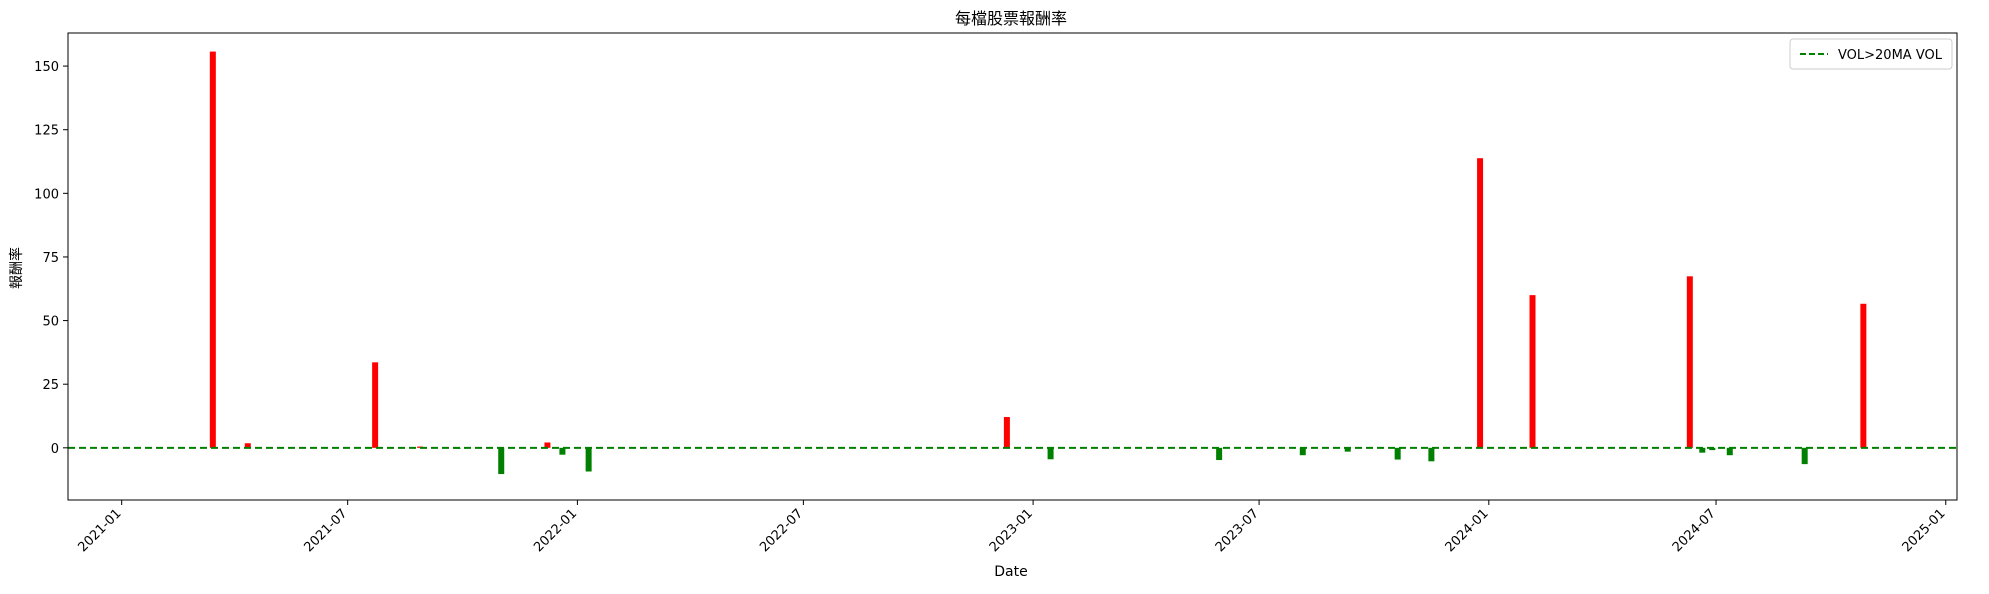 This screenshot has width=1989, height=594. I want to click on x-axis-label: Date, so click(1010, 572).